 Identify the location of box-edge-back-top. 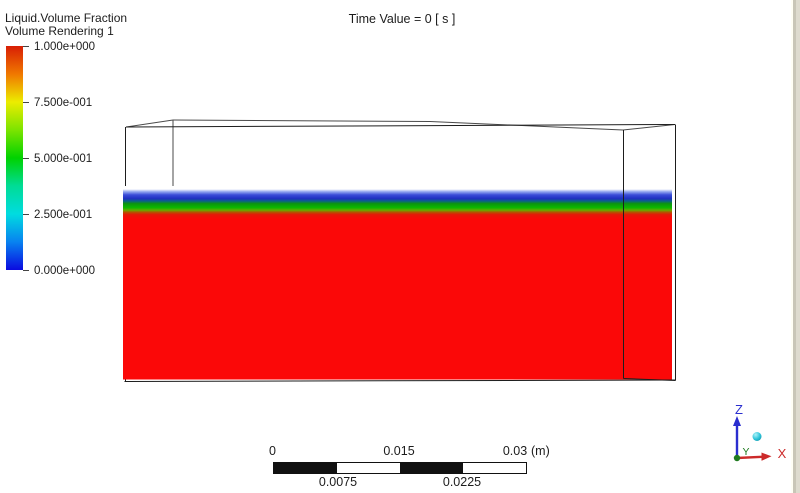
(398, 125).